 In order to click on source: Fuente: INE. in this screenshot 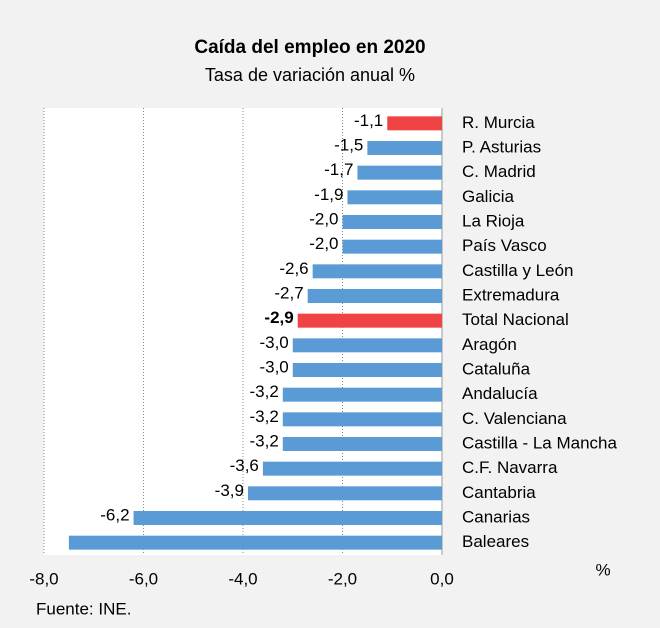, I will do `click(83, 608)`.